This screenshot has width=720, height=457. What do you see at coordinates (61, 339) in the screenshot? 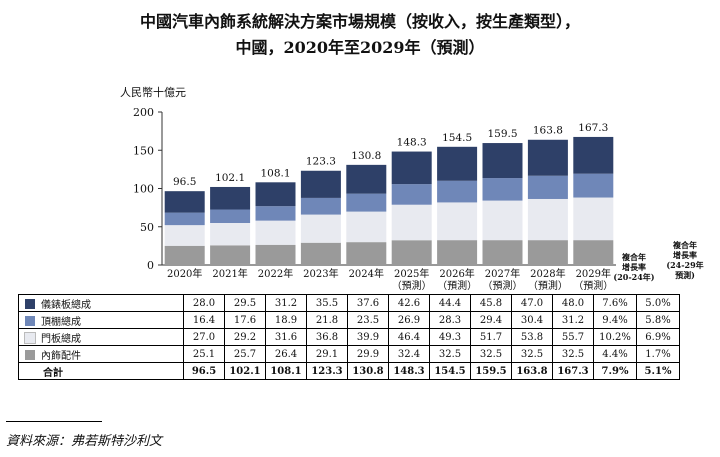
I see `series-name: 門板總成` at bounding box center [61, 339].